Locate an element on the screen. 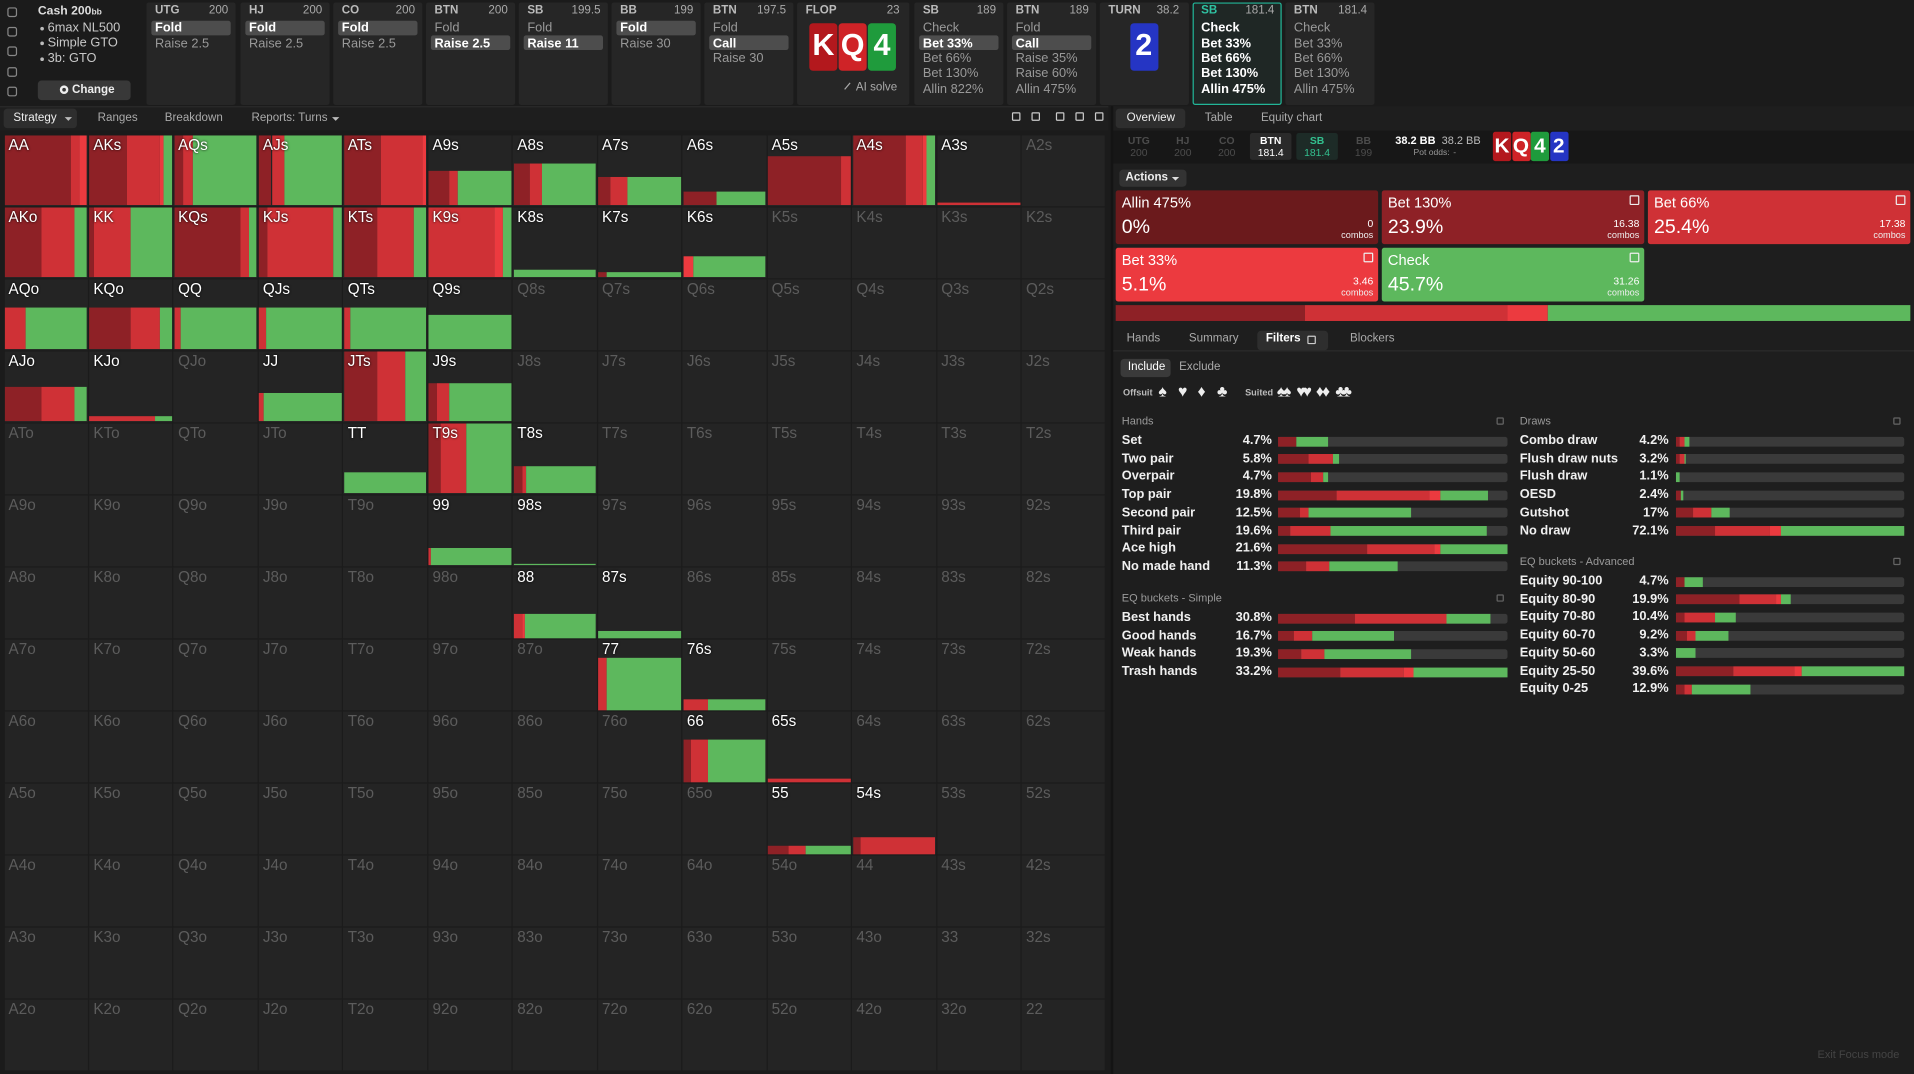 Image resolution: width=1914 pixels, height=1074 pixels. filter-tab: Filters is located at coordinates (1283, 338).